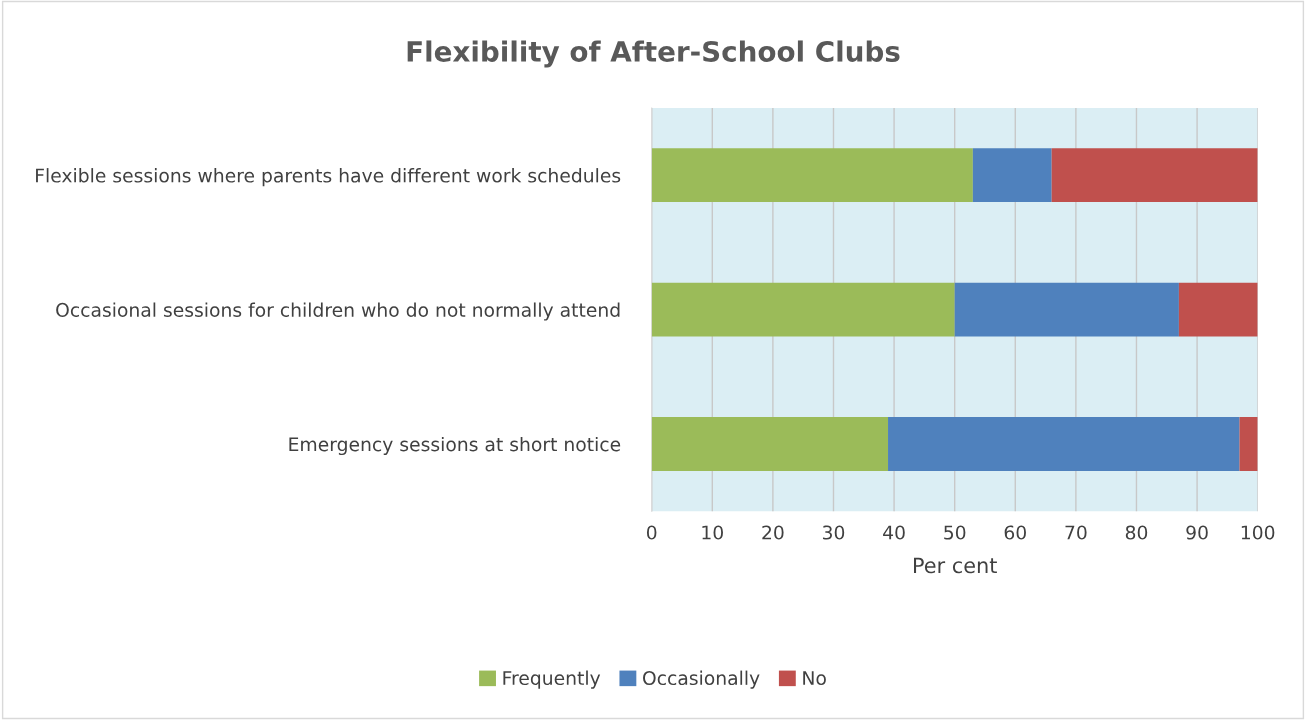 The width and height of the screenshot is (1306, 720). Describe the element at coordinates (833, 532) in the screenshot. I see `x-tick-label: 30` at that location.